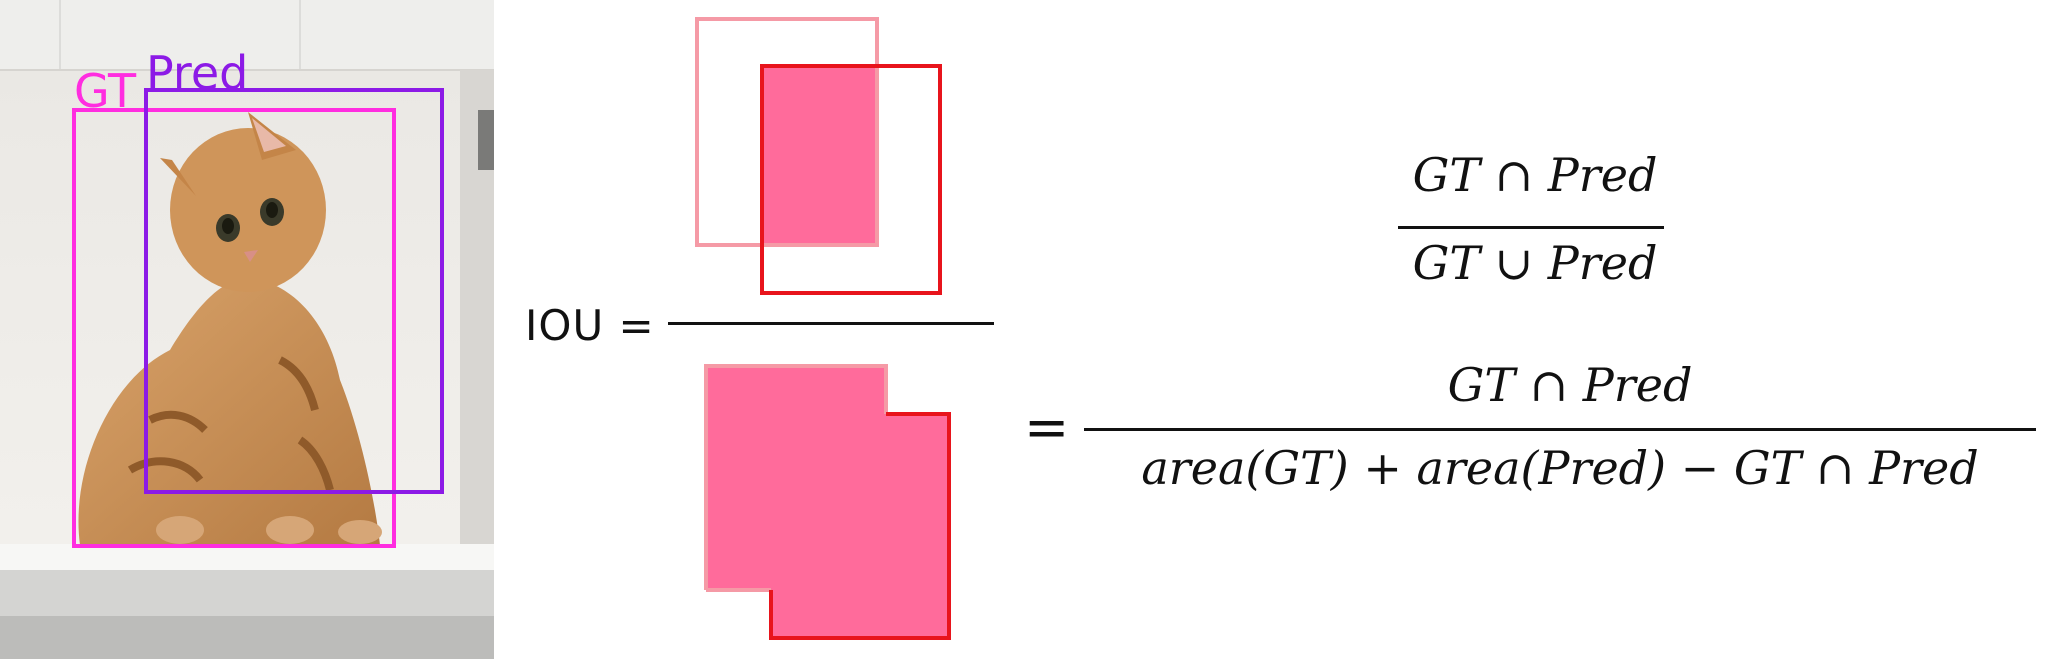 This screenshot has height=659, width=2048. What do you see at coordinates (1560, 468) in the screenshot?
I see `formula2-denominator: area(GT) + area(Pred) − GT ∩ Pred` at bounding box center [1560, 468].